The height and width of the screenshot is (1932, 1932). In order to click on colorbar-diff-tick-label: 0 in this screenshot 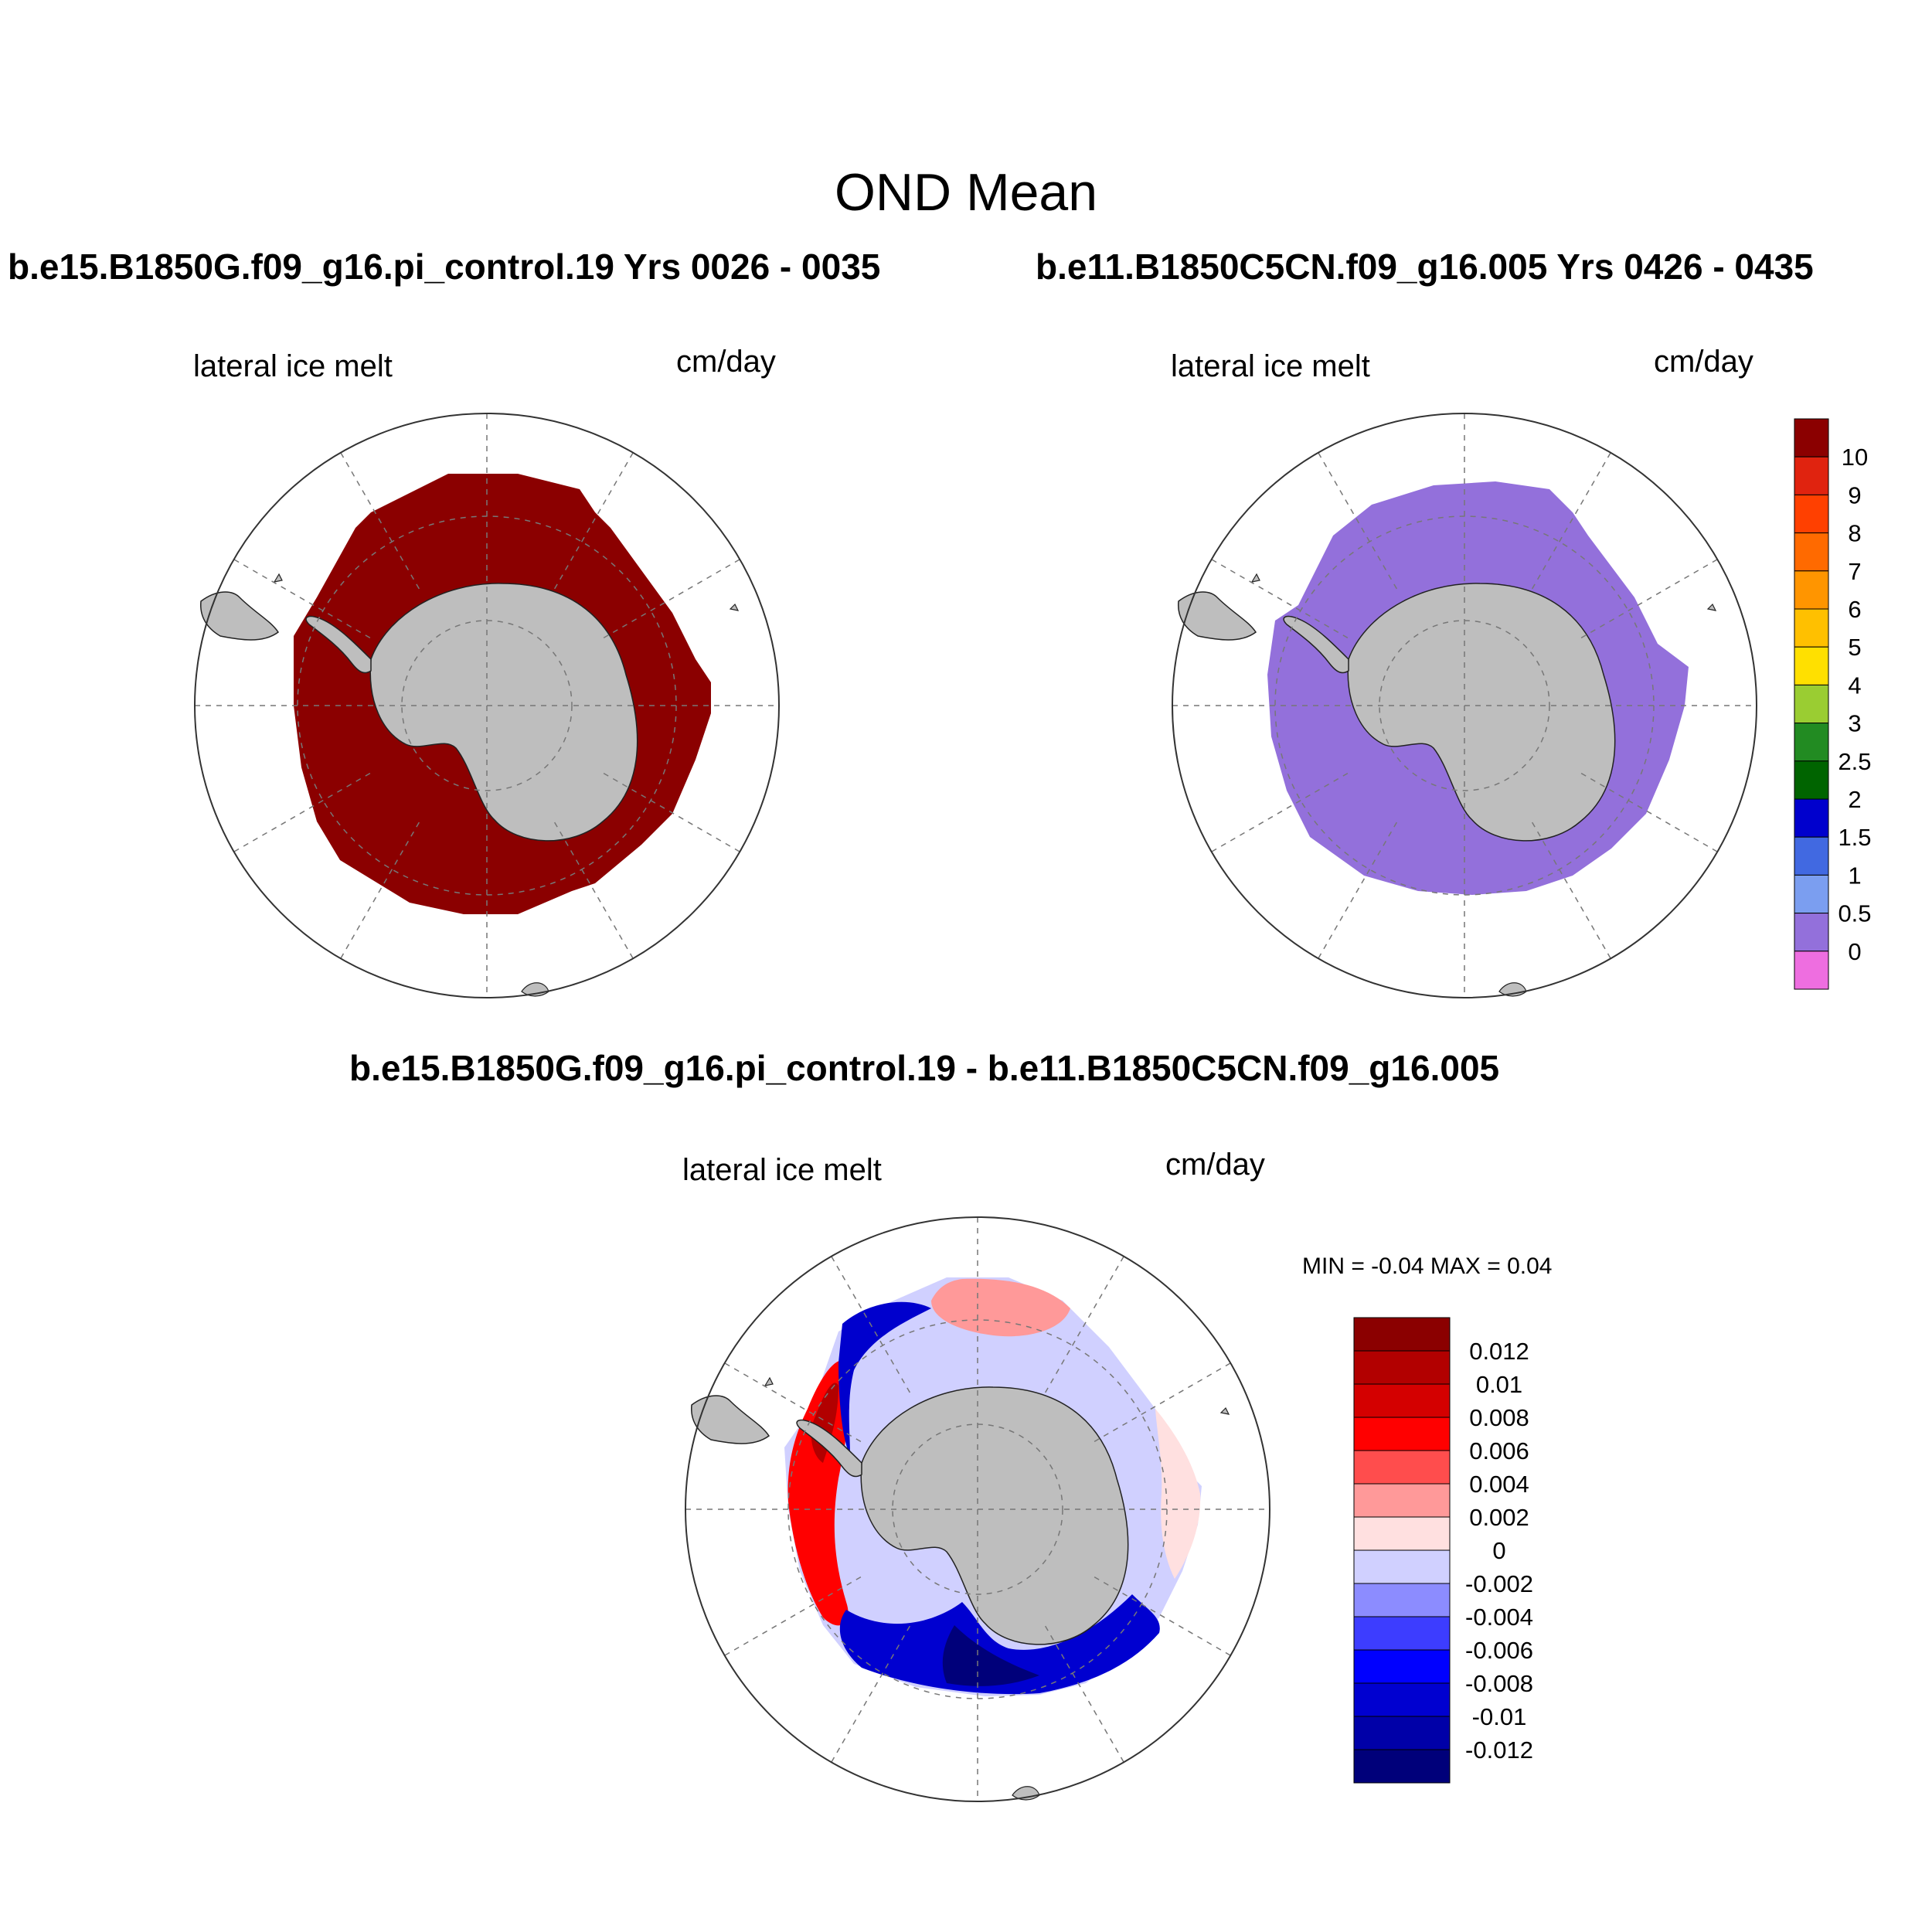, I will do `click(1498, 1551)`.